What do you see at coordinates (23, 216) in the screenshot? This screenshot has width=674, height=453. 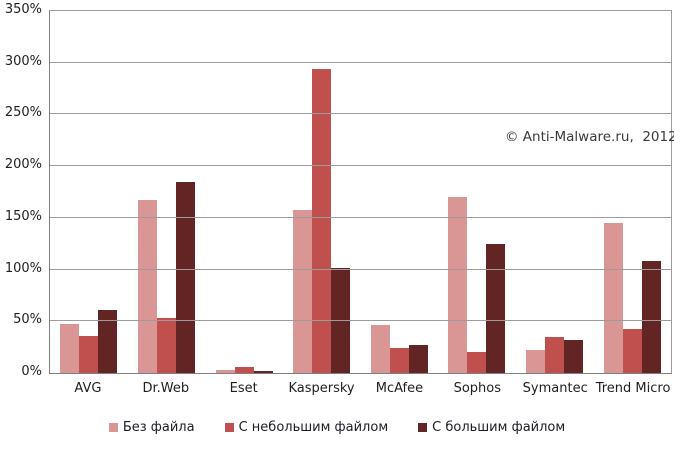 I see `y-tick-label-150: 150%` at bounding box center [23, 216].